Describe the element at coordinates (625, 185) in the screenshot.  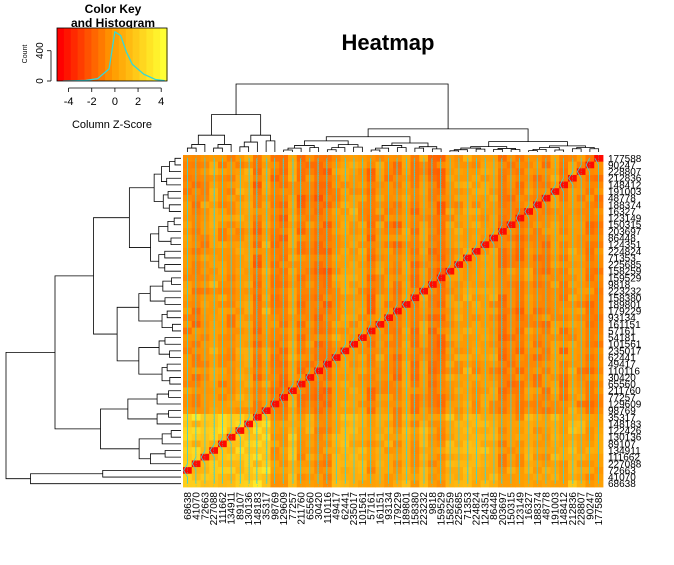
I see `row-label: 148412` at that location.